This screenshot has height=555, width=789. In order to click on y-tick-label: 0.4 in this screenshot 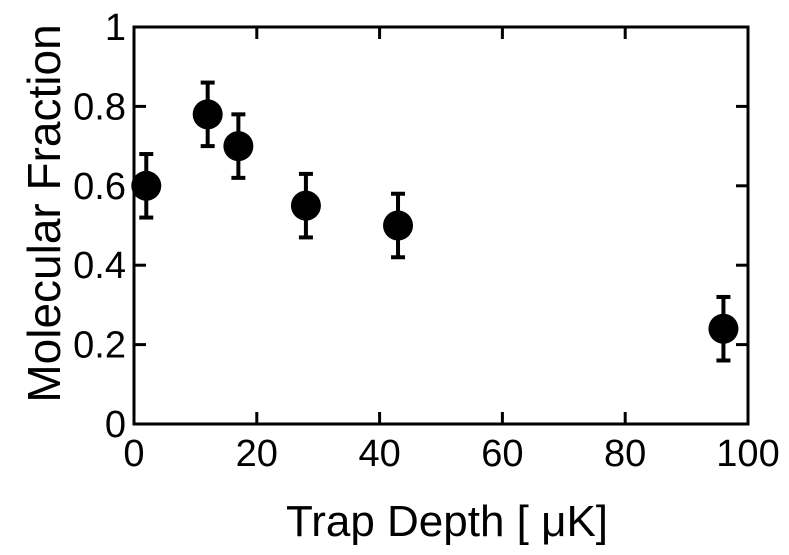, I will do `click(99, 266)`.